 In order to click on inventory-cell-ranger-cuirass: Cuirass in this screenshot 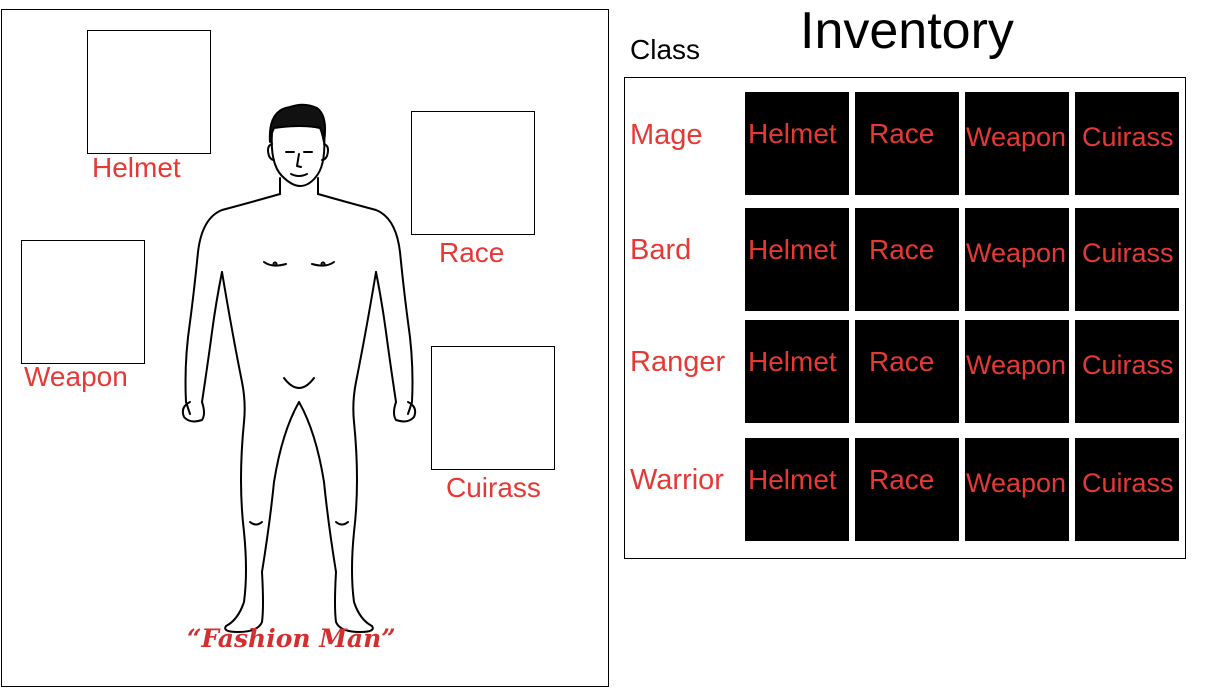, I will do `click(1127, 371)`.